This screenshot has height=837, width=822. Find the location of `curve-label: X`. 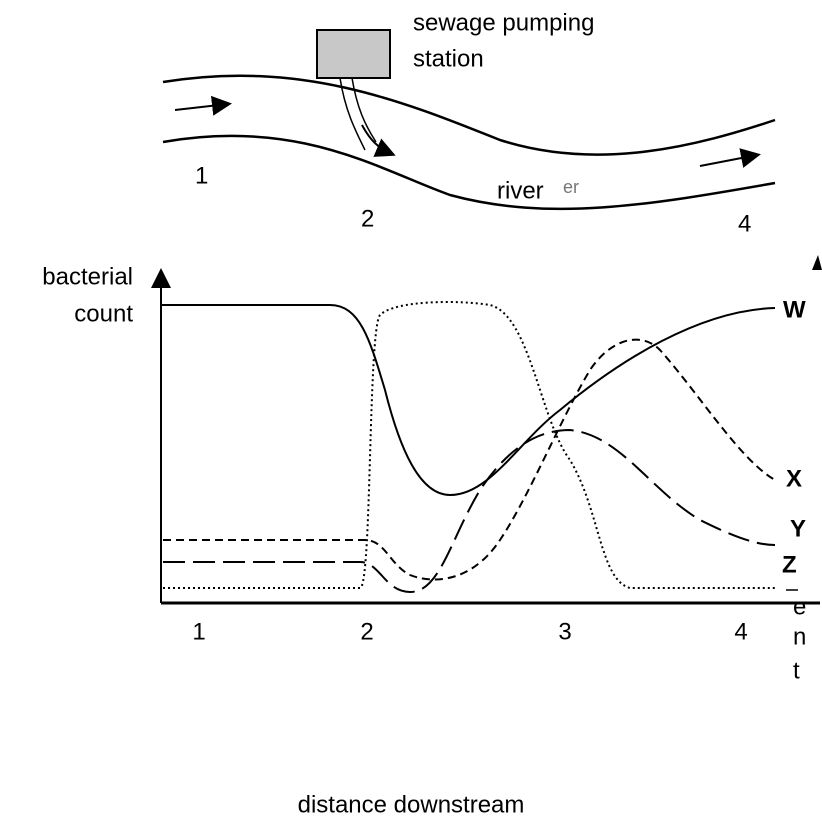

curve-label: X is located at coordinates (794, 478).